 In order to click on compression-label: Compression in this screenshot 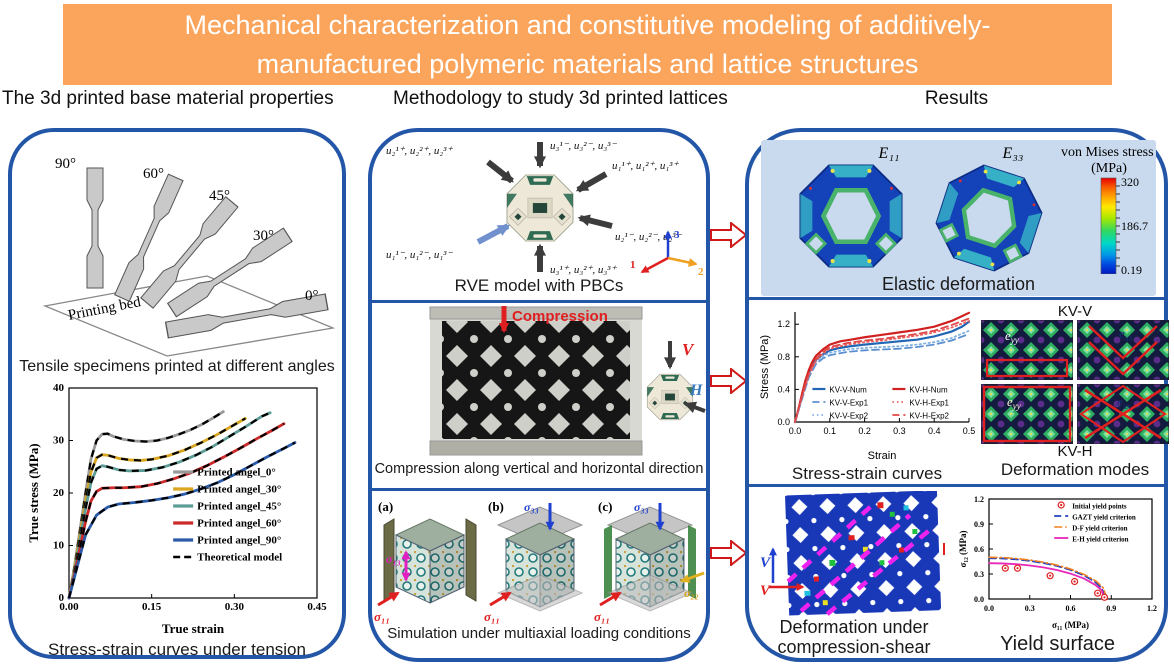, I will do `click(560, 316)`.